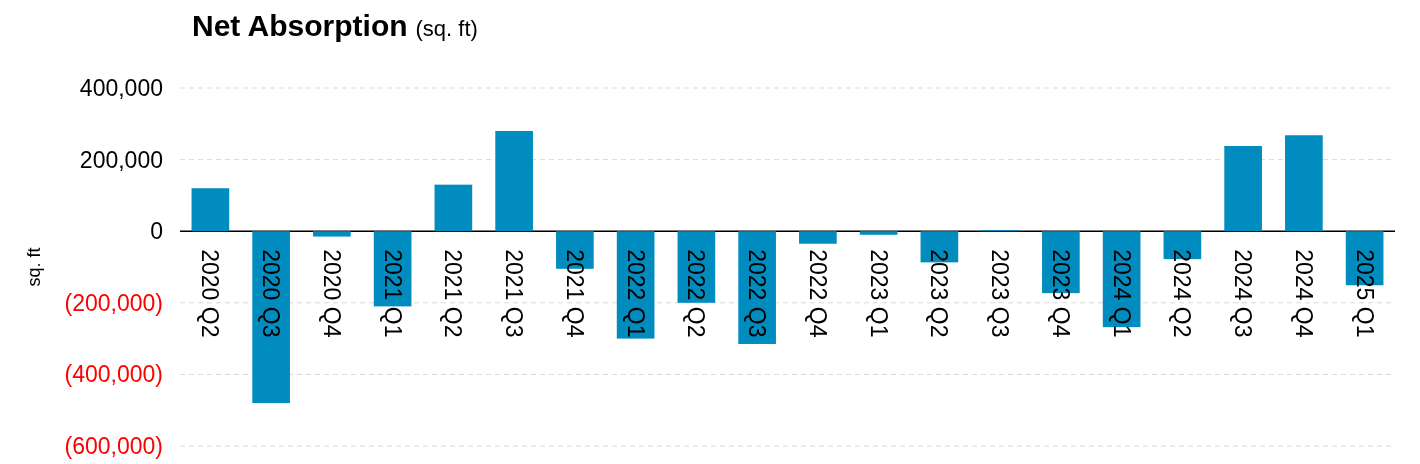  Describe the element at coordinates (113, 302) in the screenshot. I see `y-tick-label: (200,000)` at that location.